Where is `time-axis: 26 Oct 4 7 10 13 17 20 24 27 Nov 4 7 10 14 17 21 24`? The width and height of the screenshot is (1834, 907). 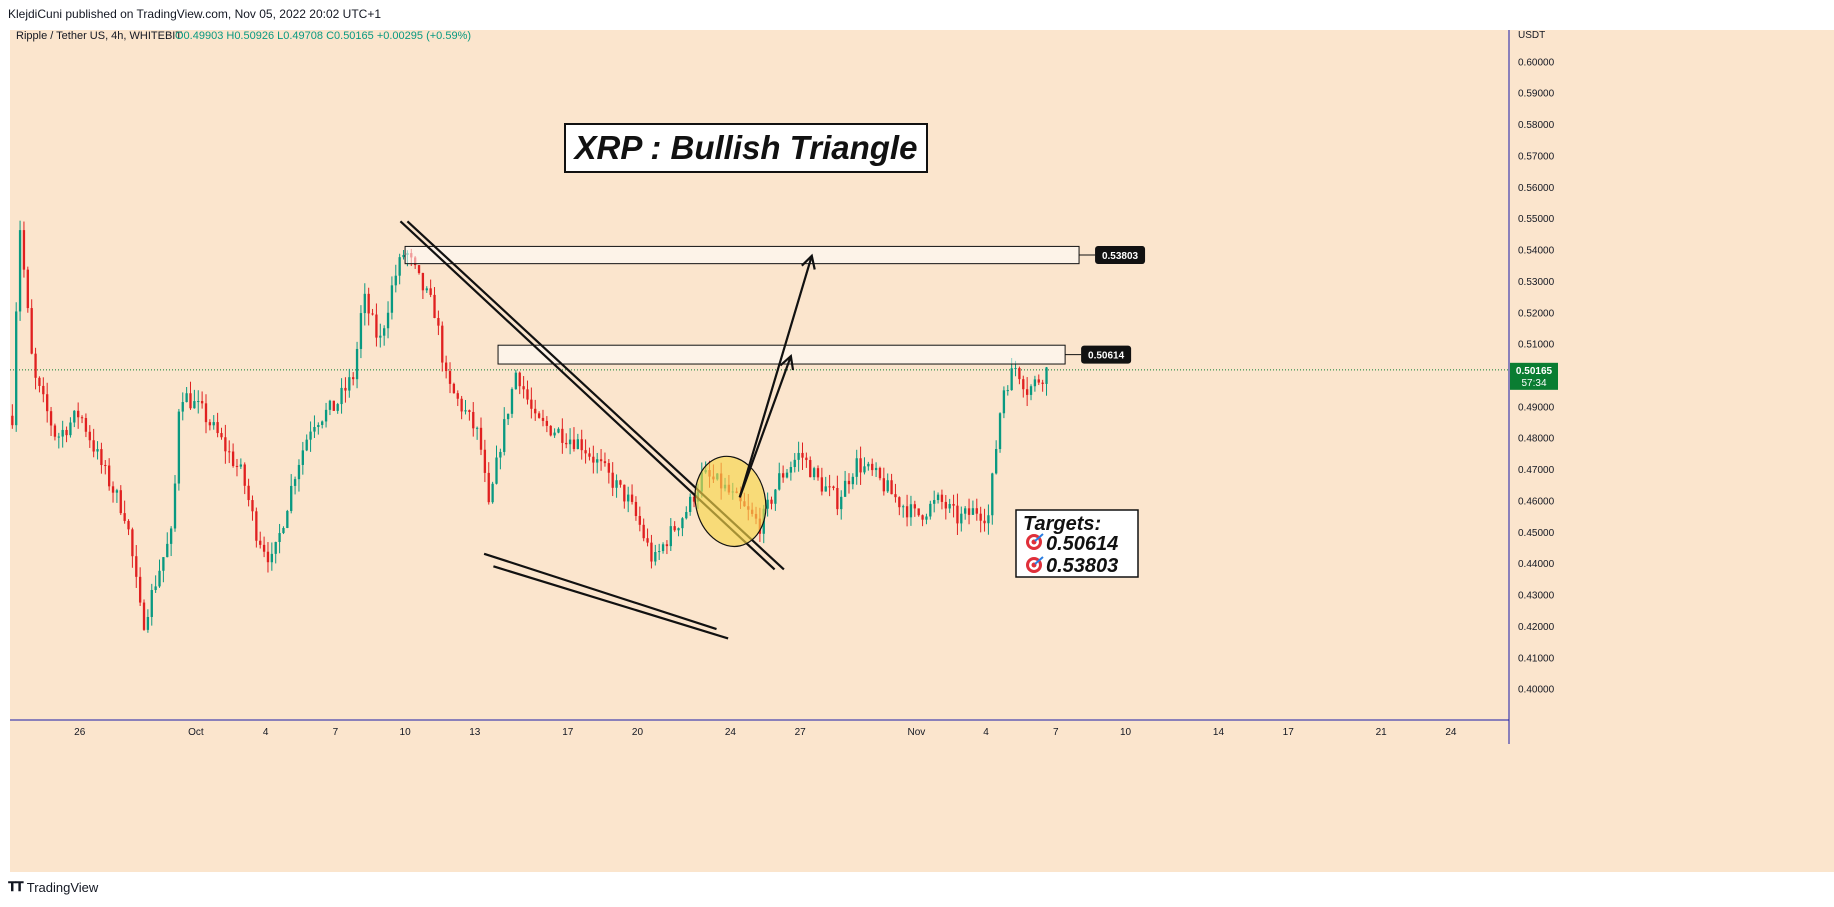 time-axis: 26 Oct 4 7 10 13 17 20 24 27 Nov 4 7 10 14 17 21 24 is located at coordinates (765, 732).